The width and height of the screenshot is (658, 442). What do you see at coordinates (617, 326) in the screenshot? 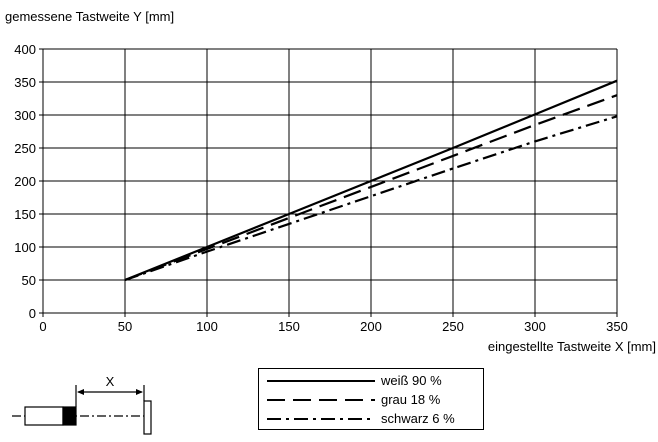
I see `x-tick-label: 350` at bounding box center [617, 326].